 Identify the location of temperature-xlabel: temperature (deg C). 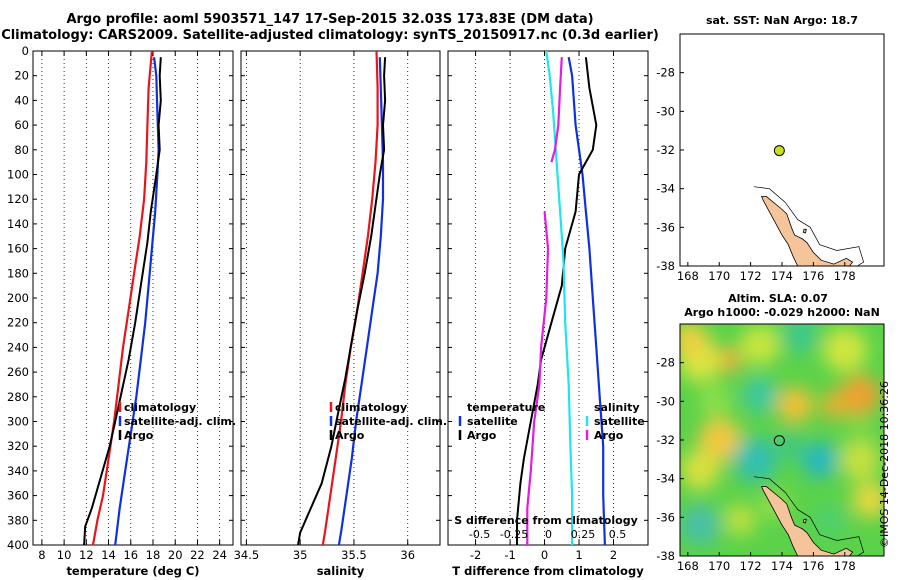
(132, 571).